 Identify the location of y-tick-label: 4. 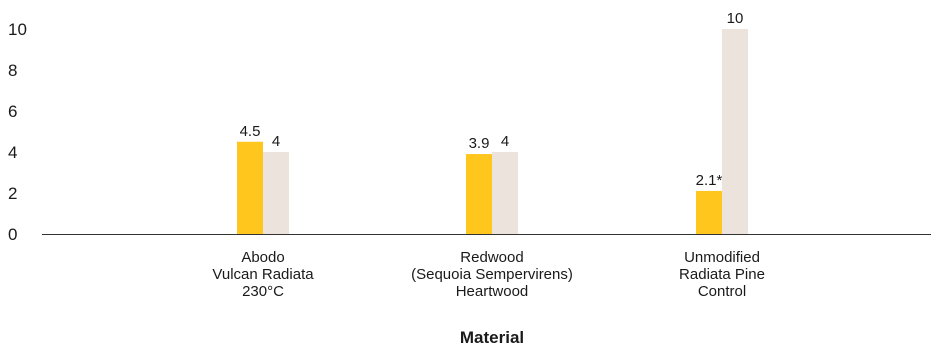
(12, 152).